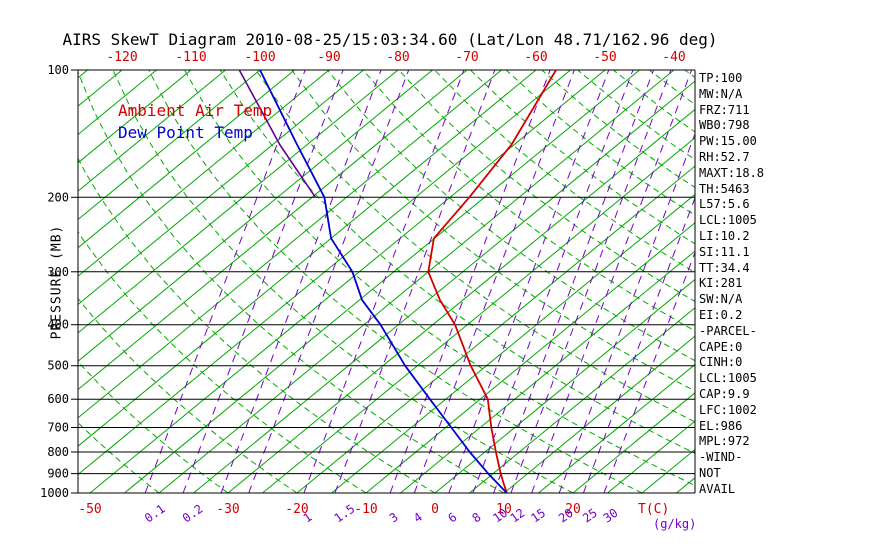  Describe the element at coordinates (193, 514) in the screenshot. I see `mixing-ratio-label: 0.2` at that location.